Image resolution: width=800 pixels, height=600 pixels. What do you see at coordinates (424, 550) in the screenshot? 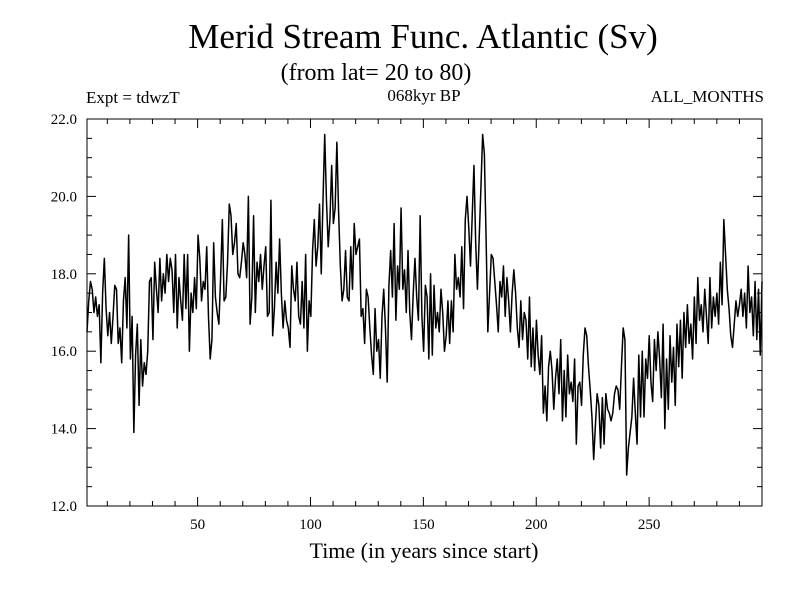
I see `x-axis-label: Time (in years since start)` at bounding box center [424, 550].